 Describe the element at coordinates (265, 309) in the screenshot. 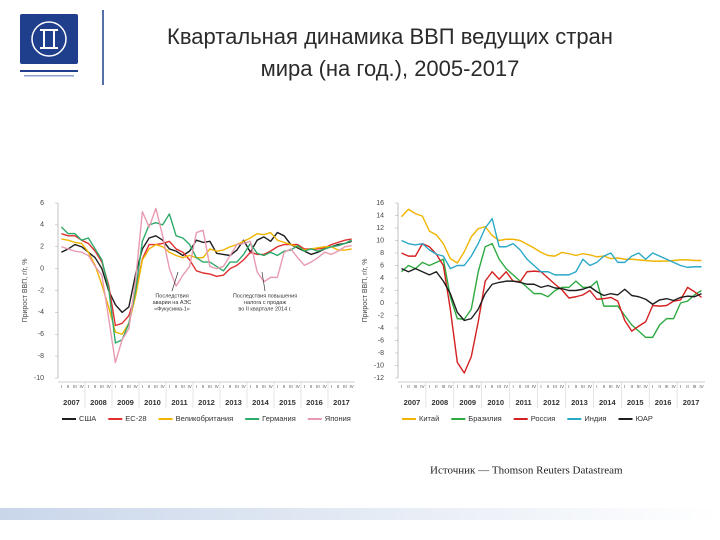

I see `annotation: во II квартале 2014 г.` at that location.